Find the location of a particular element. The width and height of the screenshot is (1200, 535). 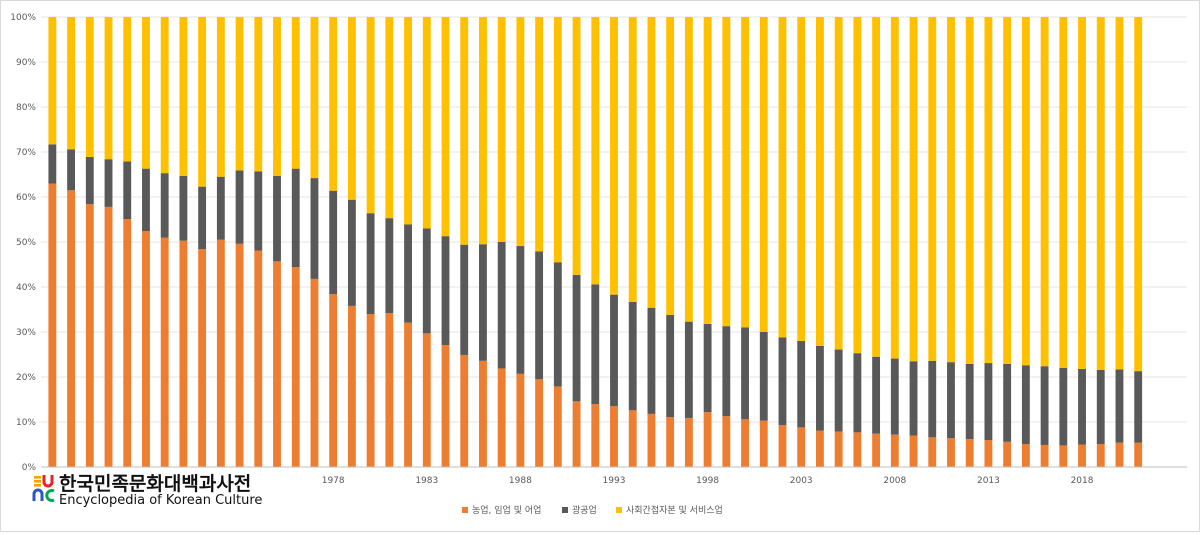

legend-item-mining-manufacturing: 광공업 is located at coordinates (579, 510).